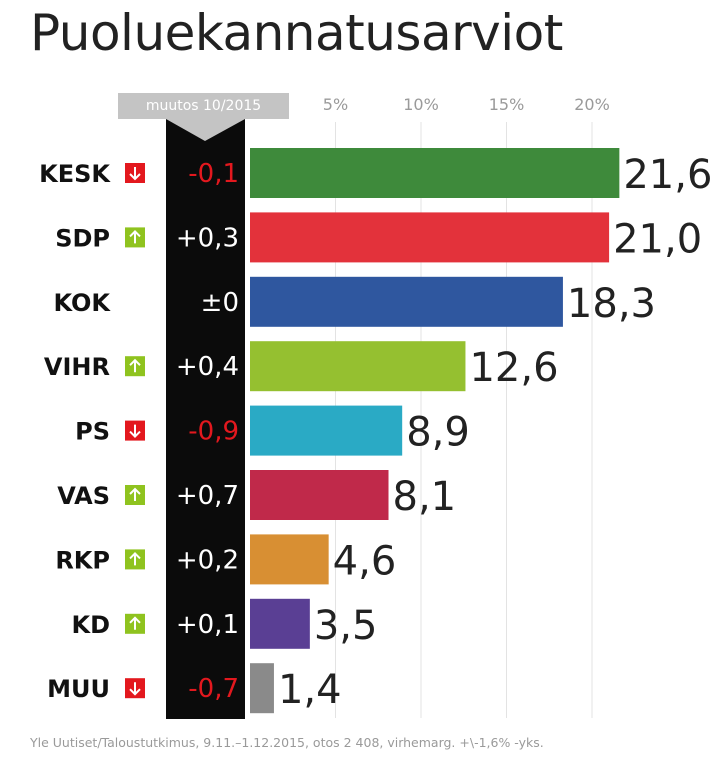 The width and height of the screenshot is (720, 767). What do you see at coordinates (310, 690) in the screenshot?
I see `bar-value-label: 1,4` at bounding box center [310, 690].